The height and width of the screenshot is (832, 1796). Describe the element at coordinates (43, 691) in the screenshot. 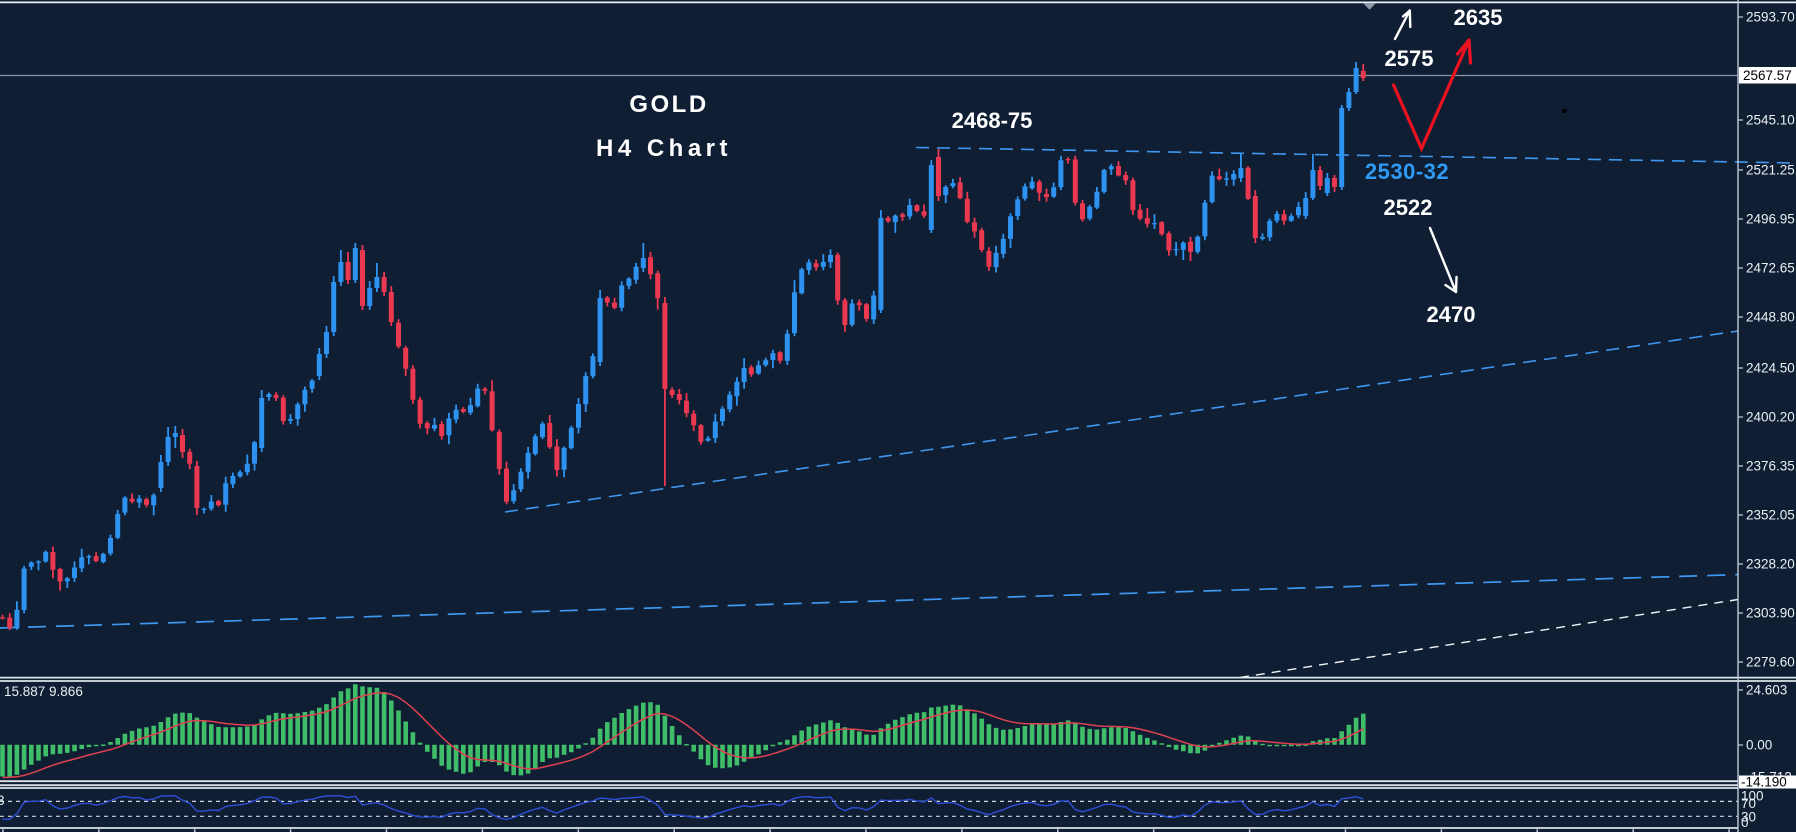

I see `svg-text: 15.887 9.866` at that location.